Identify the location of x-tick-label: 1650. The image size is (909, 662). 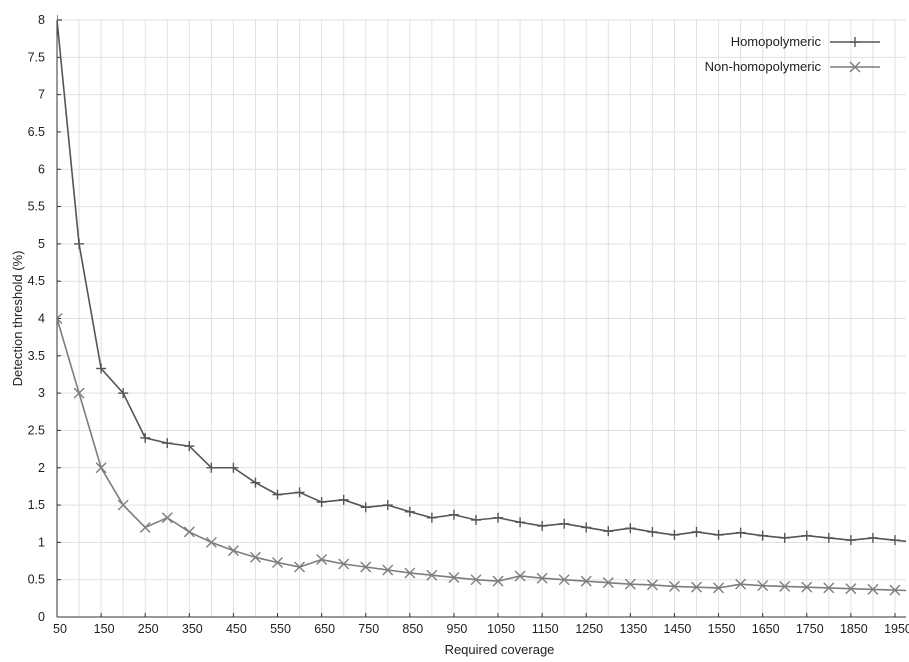
(766, 629).